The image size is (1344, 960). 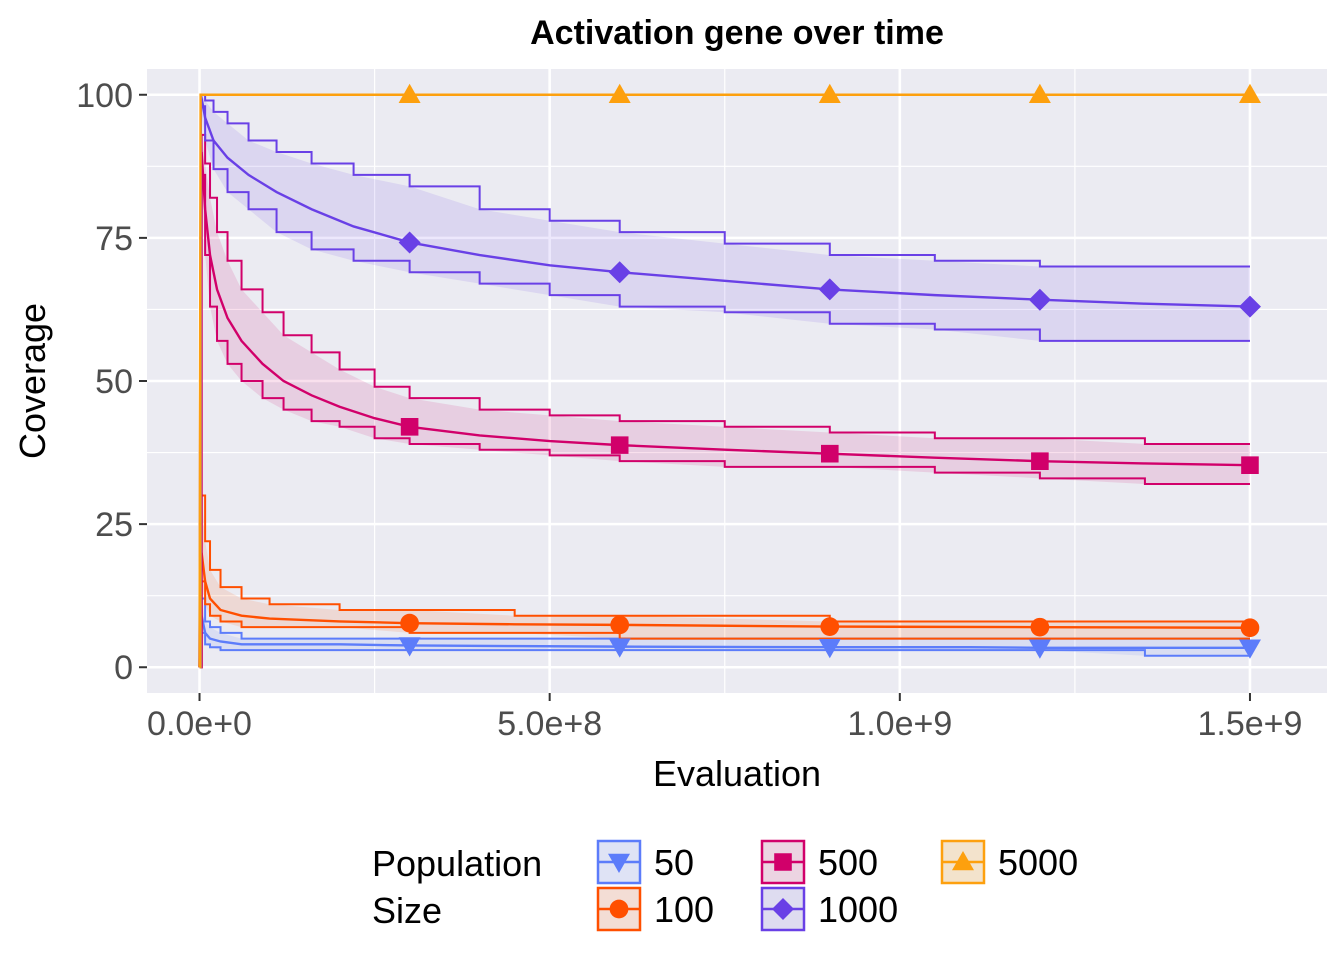 What do you see at coordinates (645, 862) in the screenshot?
I see `legend-item-50: 50` at bounding box center [645, 862].